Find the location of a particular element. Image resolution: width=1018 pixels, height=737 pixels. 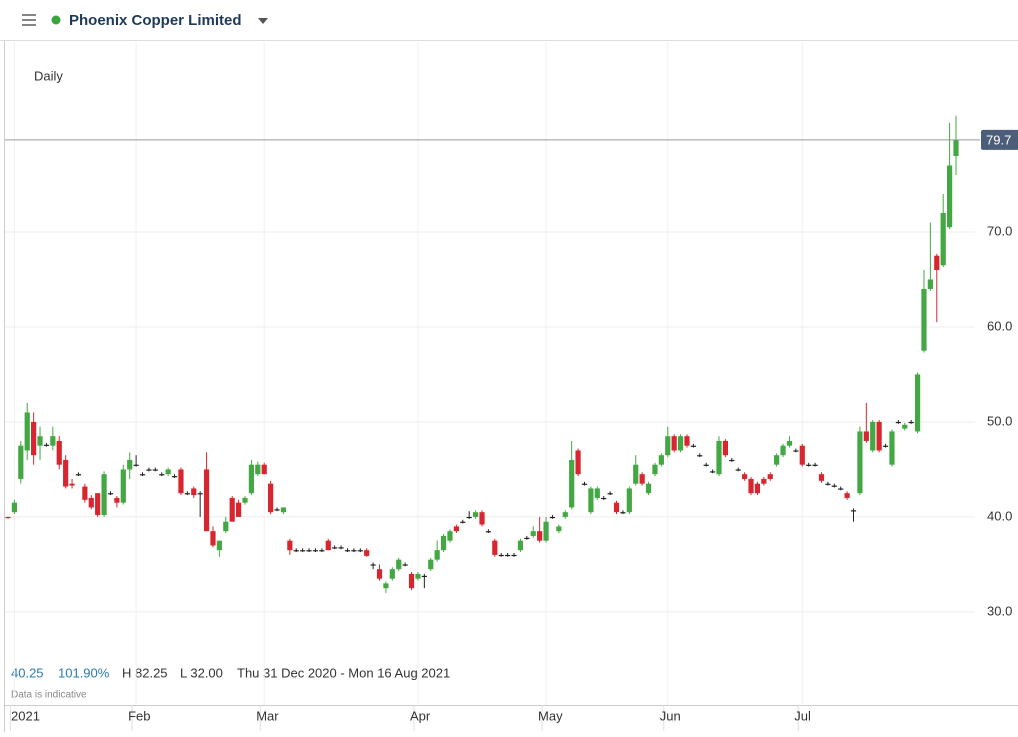

status-dot is located at coordinates (56, 20).